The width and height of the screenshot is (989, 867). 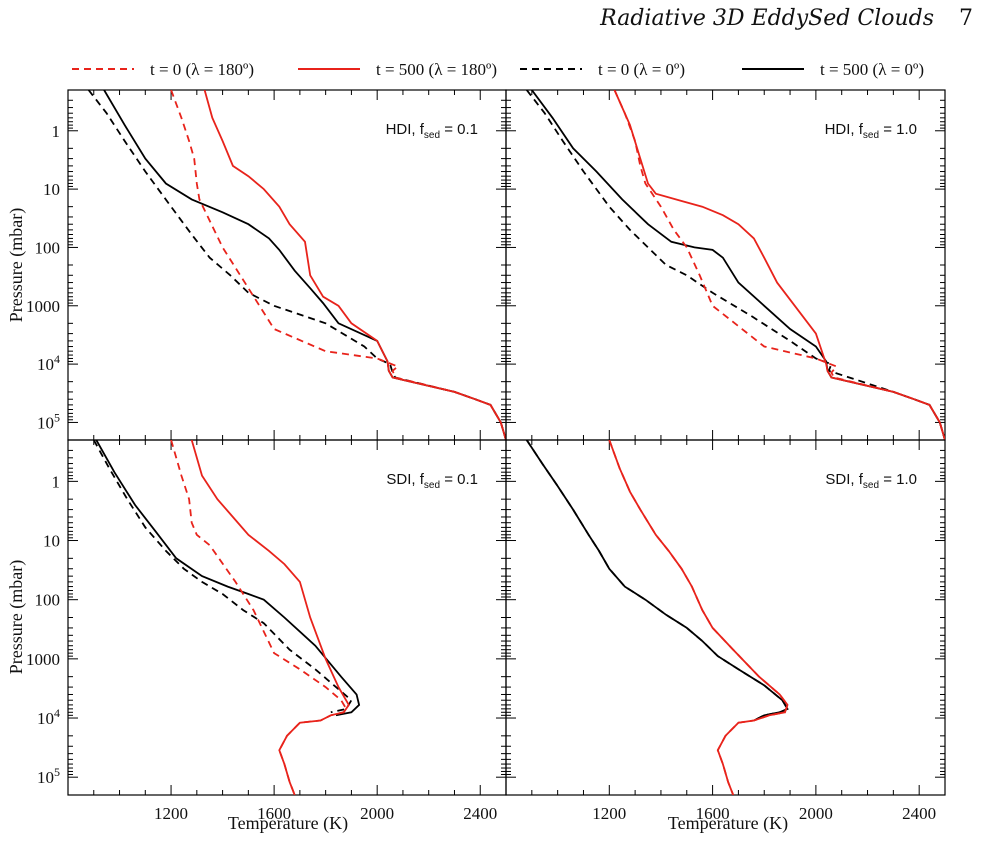 I want to click on running-title: Radiative 3D EddySed Clouds, so click(x=767, y=18).